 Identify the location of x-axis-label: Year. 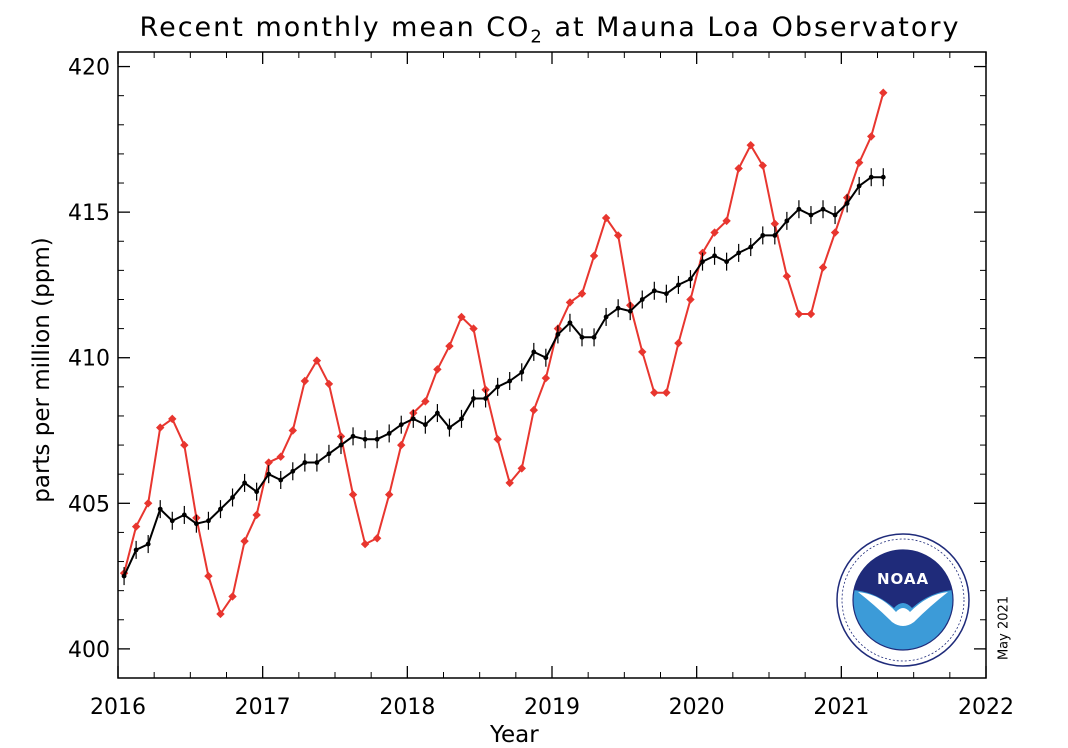
(514, 735).